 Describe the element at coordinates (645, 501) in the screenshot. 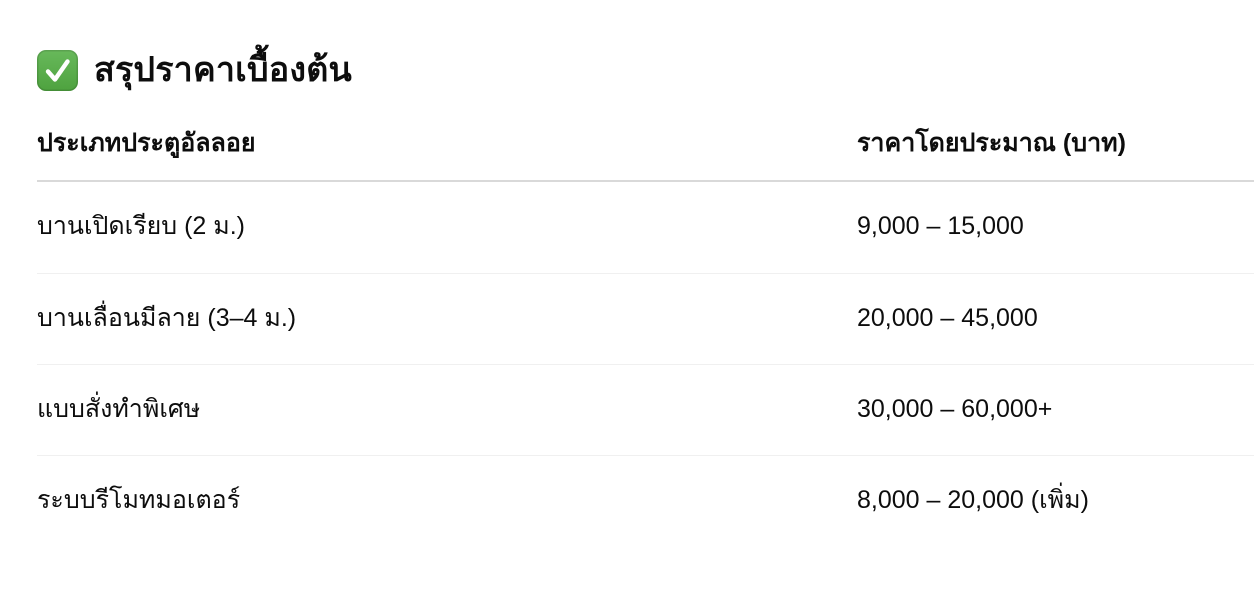

I see `table-row: ระบบรีโมทมอเตอร์ 8,000 – 20,000 (เพิ่ม)` at that location.